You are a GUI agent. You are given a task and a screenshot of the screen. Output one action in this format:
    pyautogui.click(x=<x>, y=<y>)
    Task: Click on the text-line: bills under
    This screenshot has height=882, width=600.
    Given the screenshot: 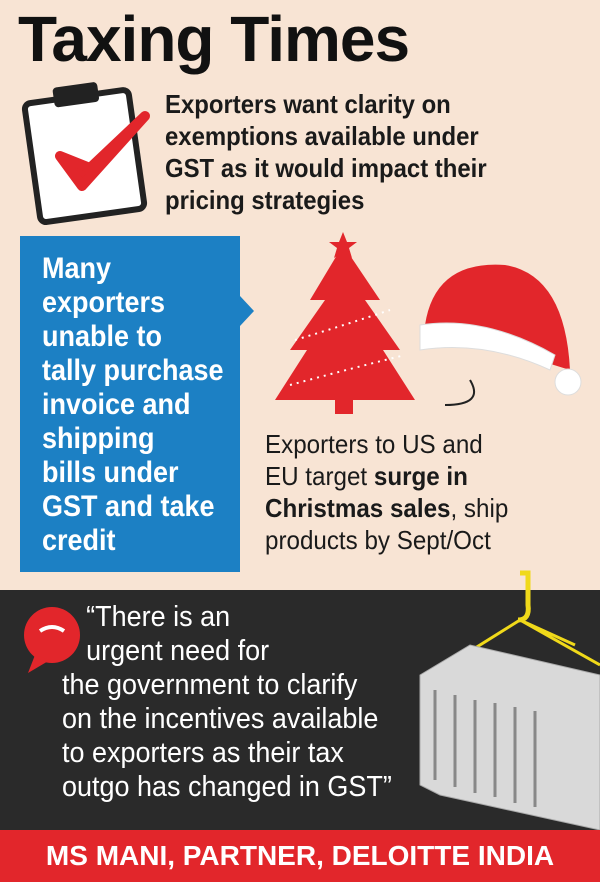 What is the action you would take?
    pyautogui.click(x=110, y=472)
    